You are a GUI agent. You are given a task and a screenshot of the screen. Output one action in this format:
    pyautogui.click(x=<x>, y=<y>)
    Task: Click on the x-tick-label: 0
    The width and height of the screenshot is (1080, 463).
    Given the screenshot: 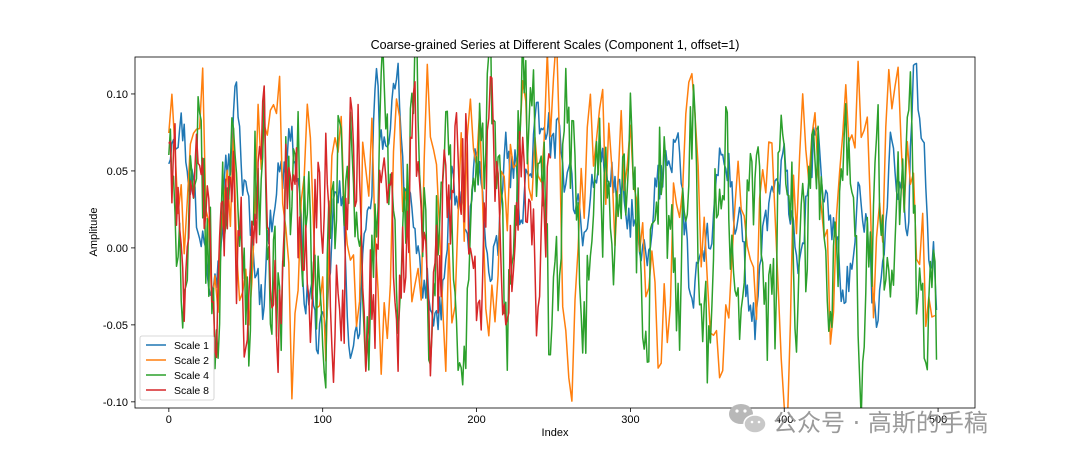 What is the action you would take?
    pyautogui.click(x=169, y=420)
    